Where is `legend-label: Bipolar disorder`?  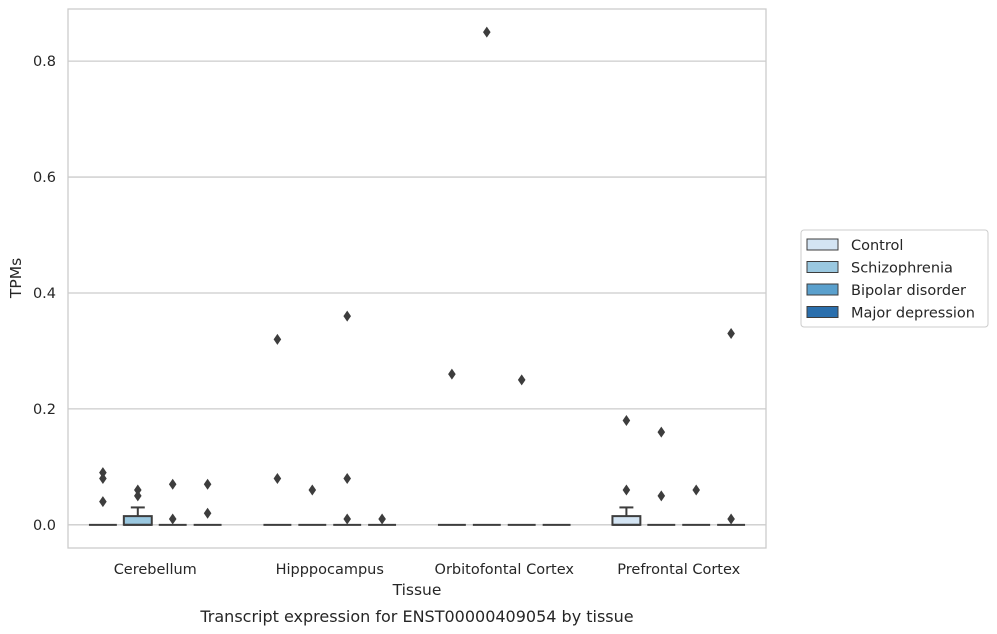 legend-label: Bipolar disorder is located at coordinates (908, 291).